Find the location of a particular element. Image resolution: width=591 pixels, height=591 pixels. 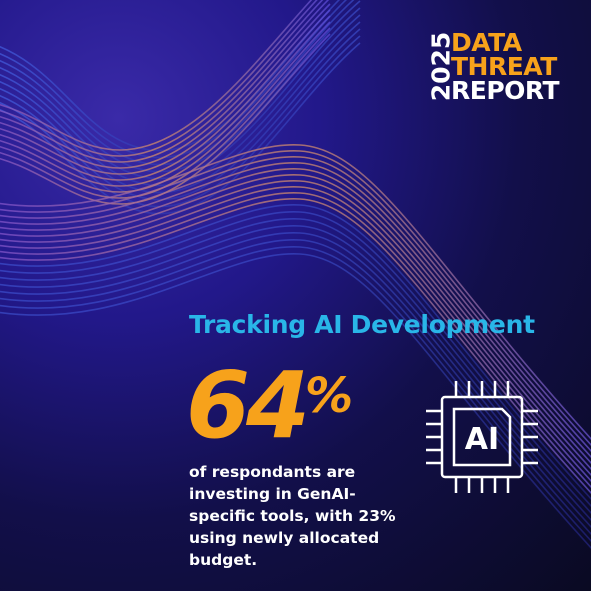

heading: Tracking AI Development is located at coordinates (362, 324).